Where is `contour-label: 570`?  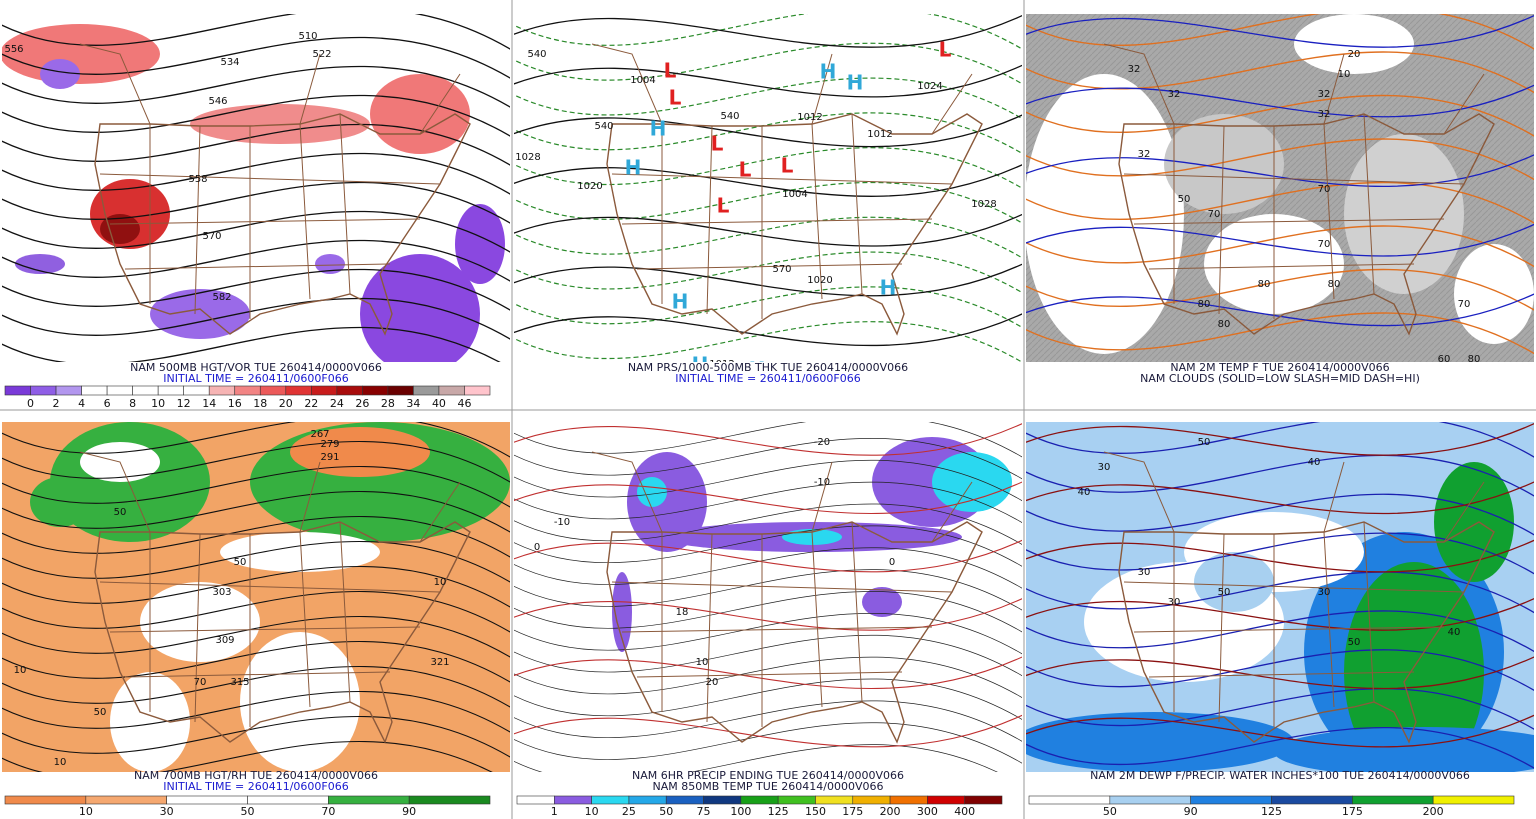 contour-label: 570 is located at coordinates (781, 269).